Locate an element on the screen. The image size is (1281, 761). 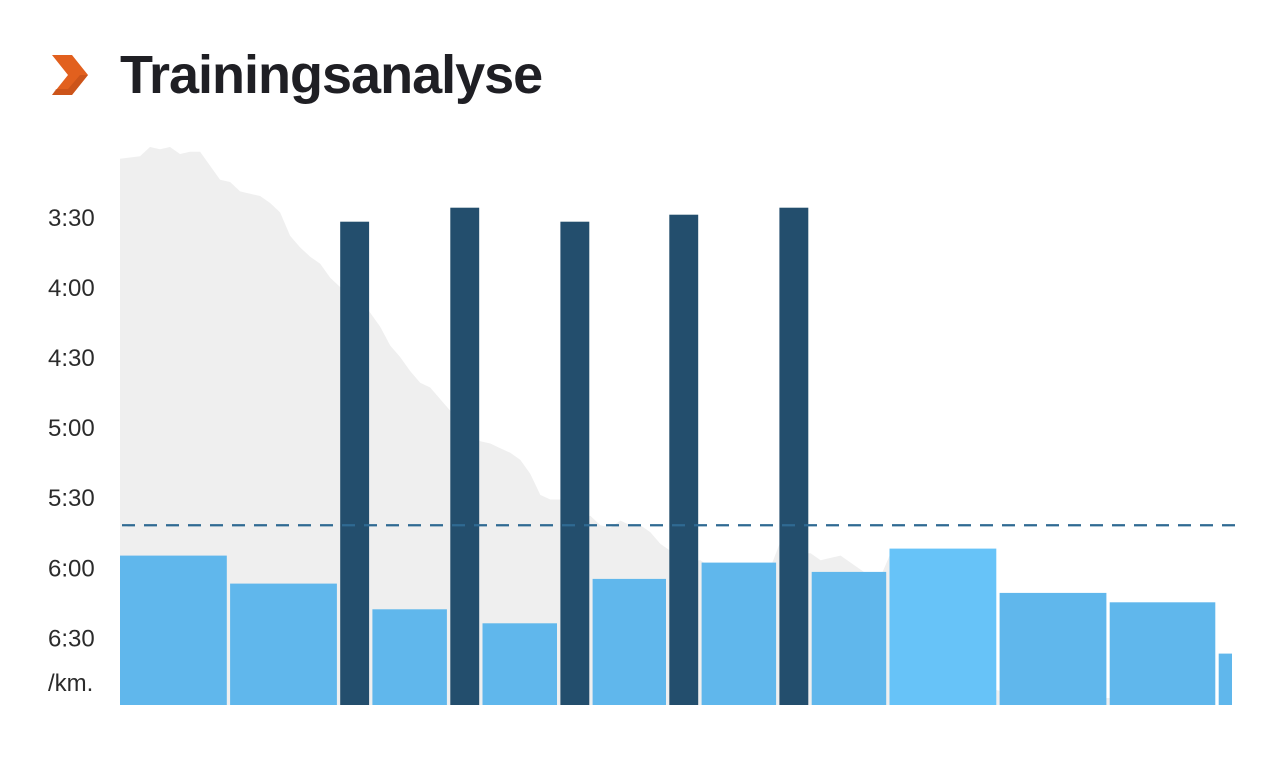
y-tick-label: 4:30 is located at coordinates (71, 358).